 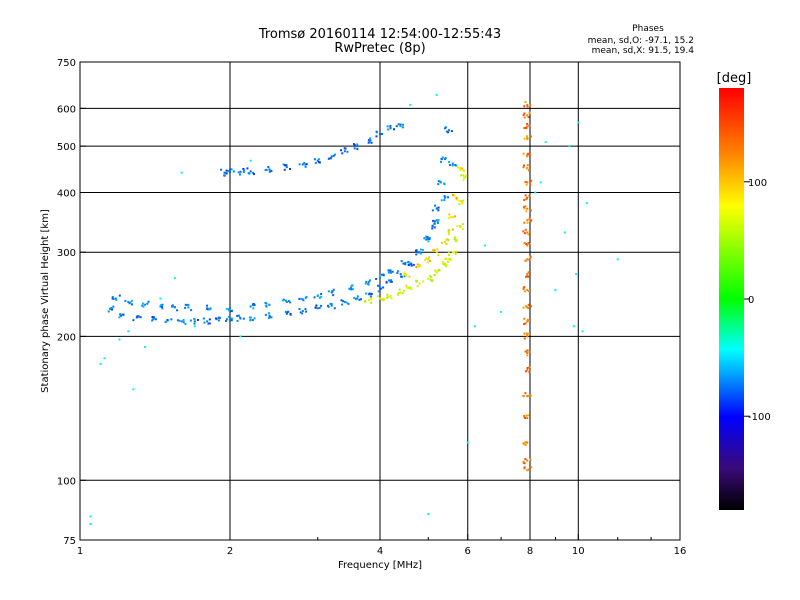 What do you see at coordinates (751, 300) in the screenshot?
I see `colorbar-tick-label: 0` at bounding box center [751, 300].